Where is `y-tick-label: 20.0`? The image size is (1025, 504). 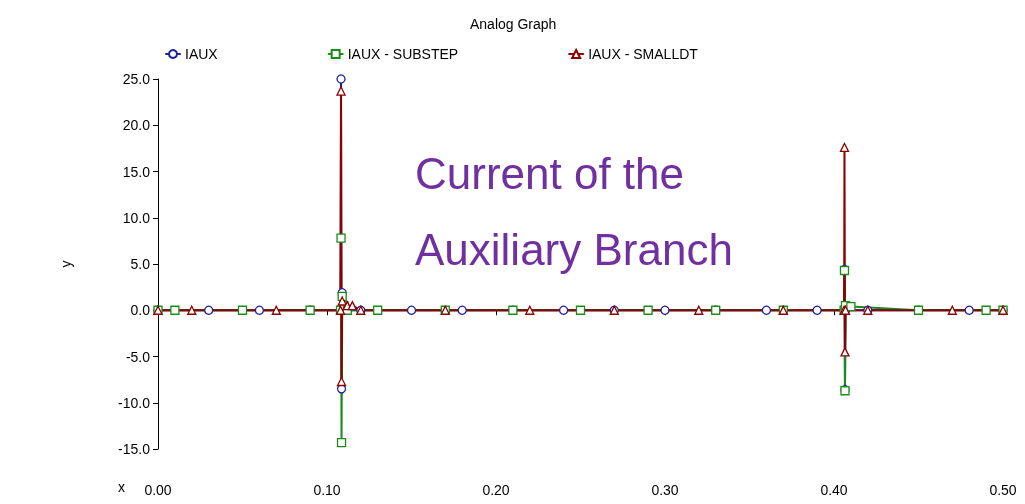
y-tick-label: 20.0 is located at coordinates (136, 125).